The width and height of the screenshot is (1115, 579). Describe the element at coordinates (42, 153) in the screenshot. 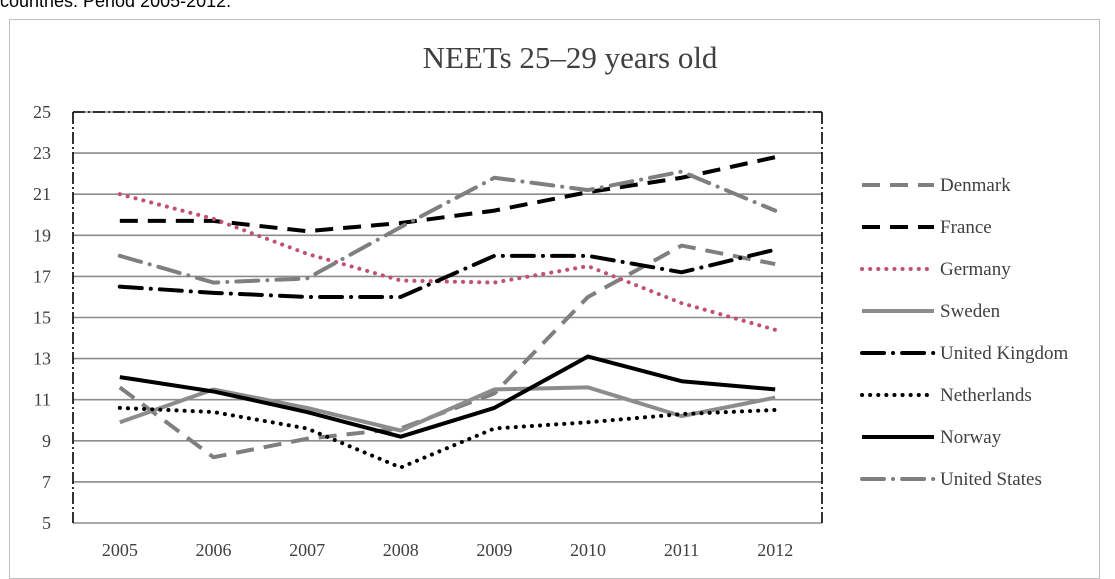

I see `y-tick-label: 23` at that location.